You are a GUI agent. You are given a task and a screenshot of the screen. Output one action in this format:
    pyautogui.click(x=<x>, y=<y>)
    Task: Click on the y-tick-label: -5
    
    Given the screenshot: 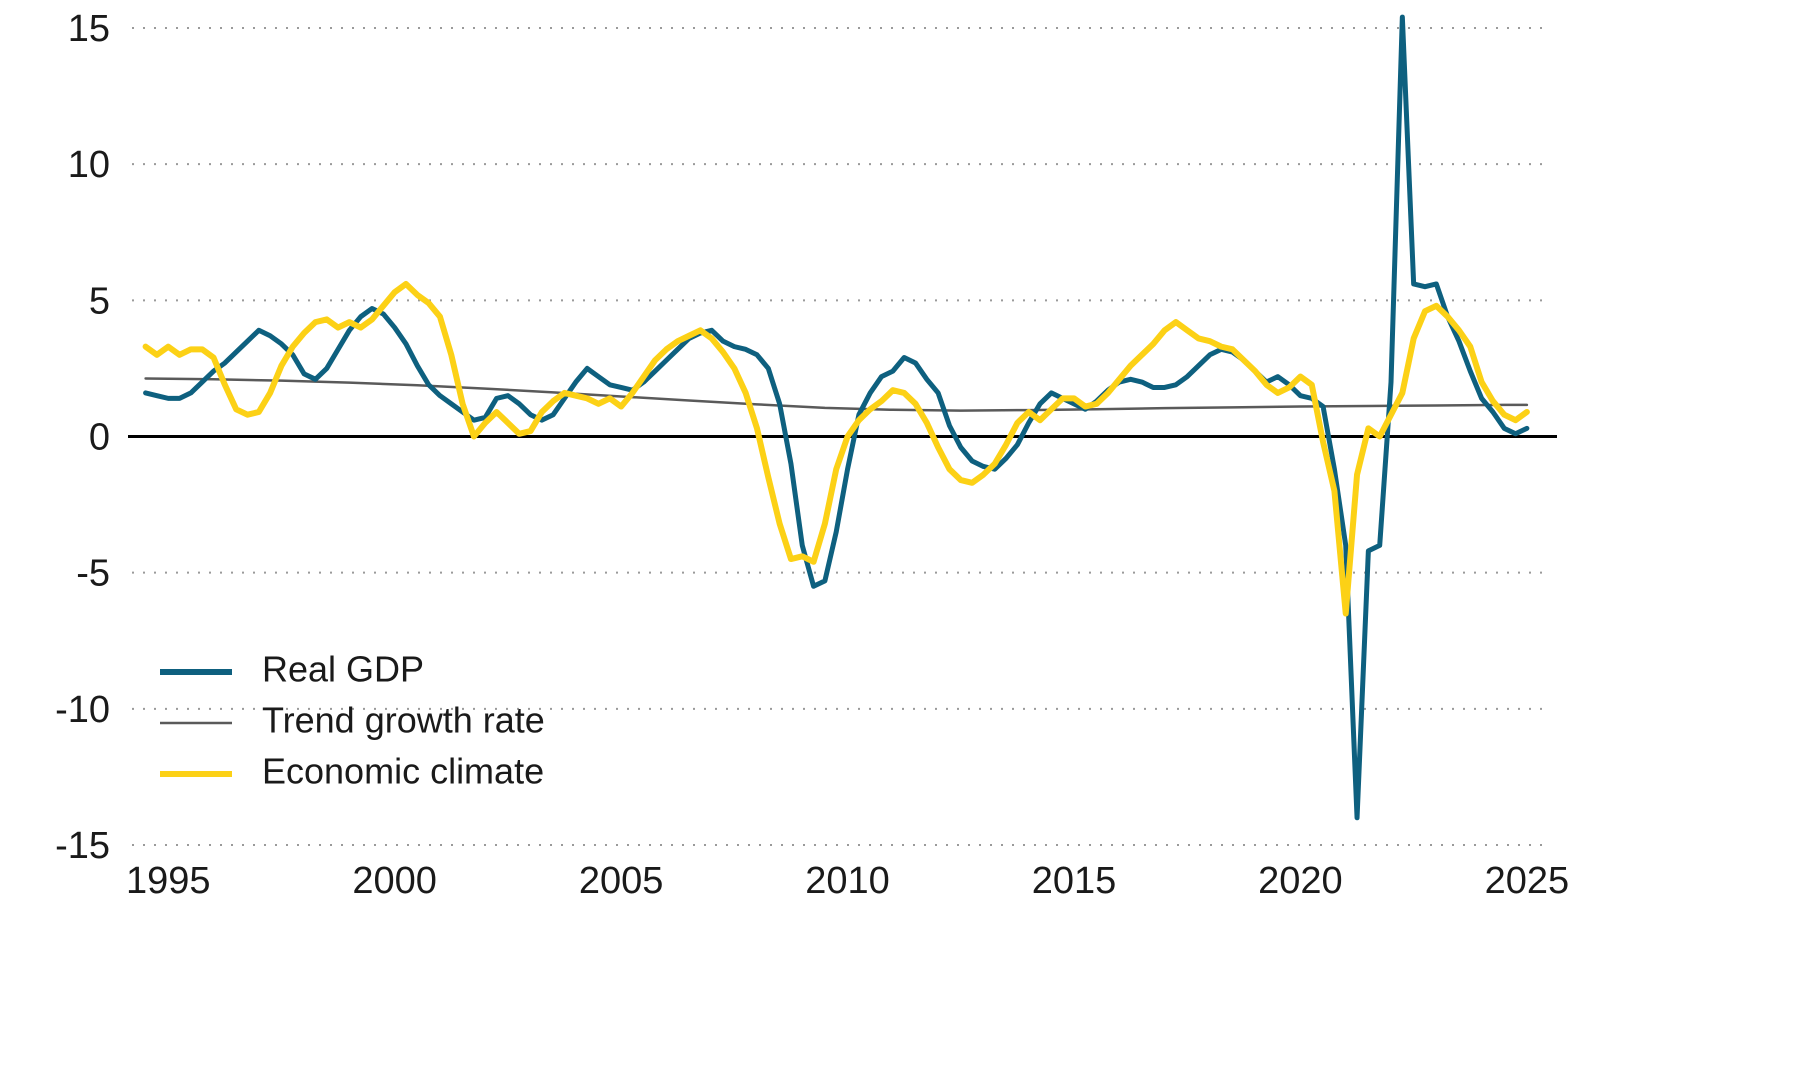 What is the action you would take?
    pyautogui.click(x=93, y=574)
    